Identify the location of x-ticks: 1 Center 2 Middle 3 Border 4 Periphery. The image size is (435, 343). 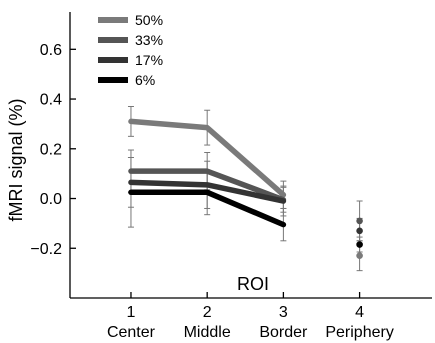
(250, 316).